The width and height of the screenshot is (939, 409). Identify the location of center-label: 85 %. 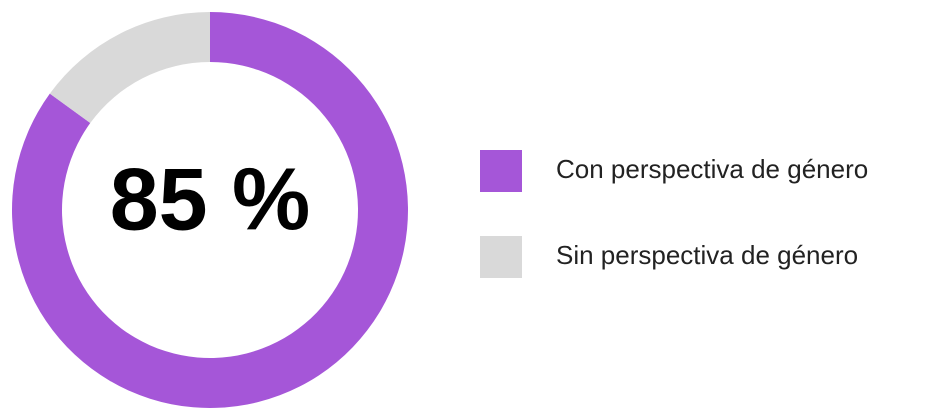
(210, 198).